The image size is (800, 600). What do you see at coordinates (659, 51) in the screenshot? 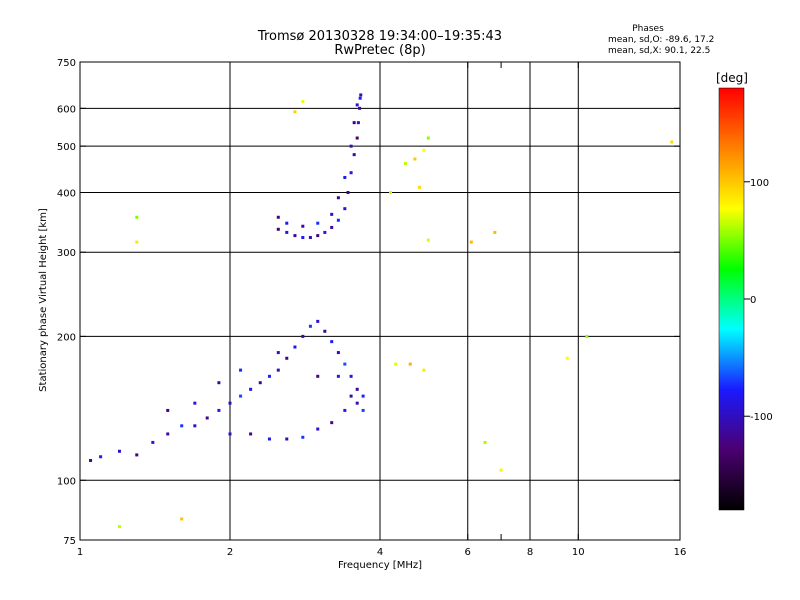
I see `phases-x-stats: mean, sd,X: 90.1, 22.5` at bounding box center [659, 51].